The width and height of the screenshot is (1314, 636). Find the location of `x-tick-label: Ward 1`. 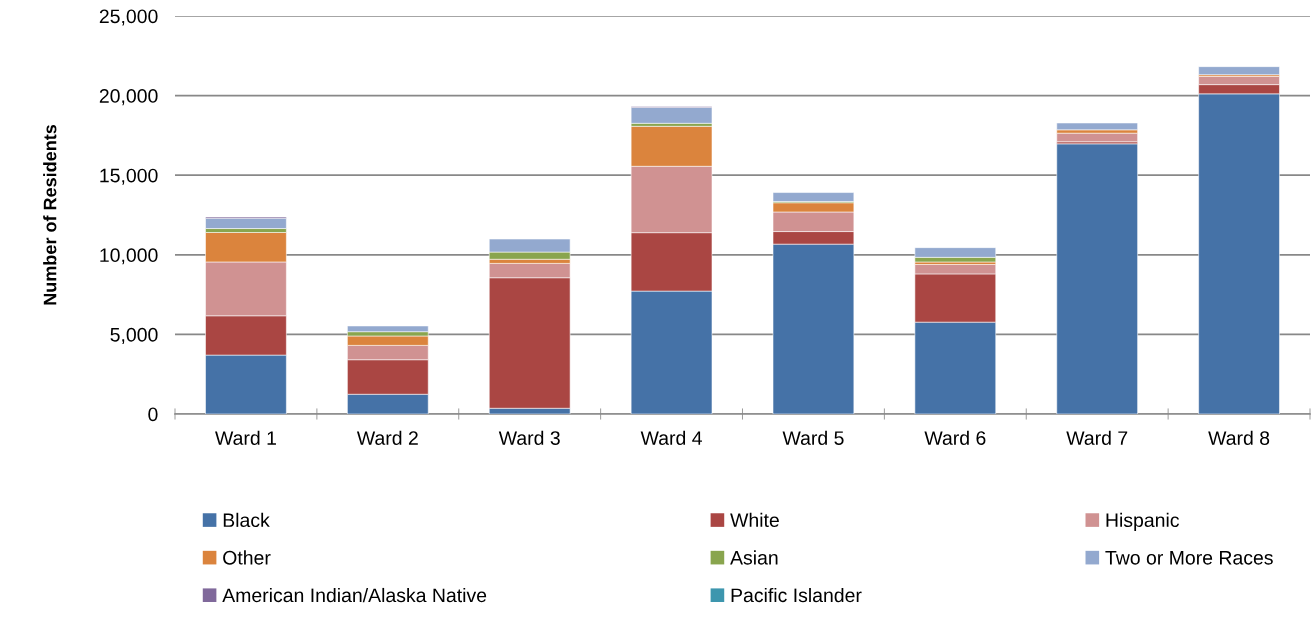

x-tick-label: Ward 1 is located at coordinates (245, 437).